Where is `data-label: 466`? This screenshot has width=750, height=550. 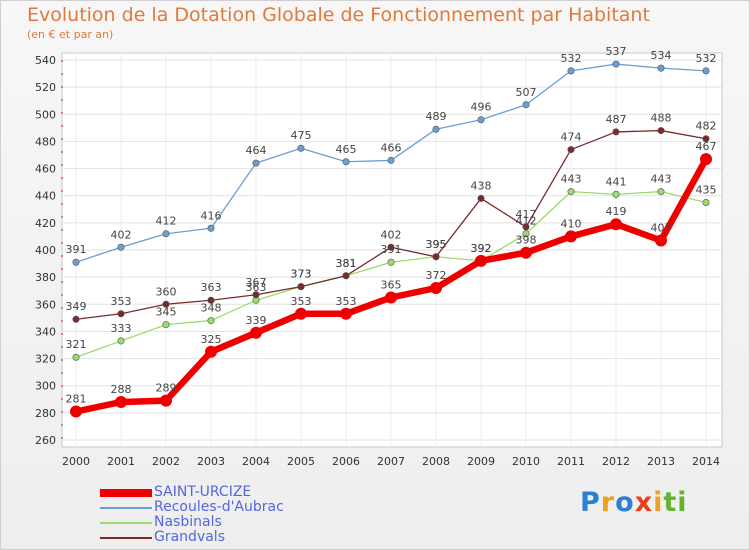 data-label: 466 is located at coordinates (391, 147).